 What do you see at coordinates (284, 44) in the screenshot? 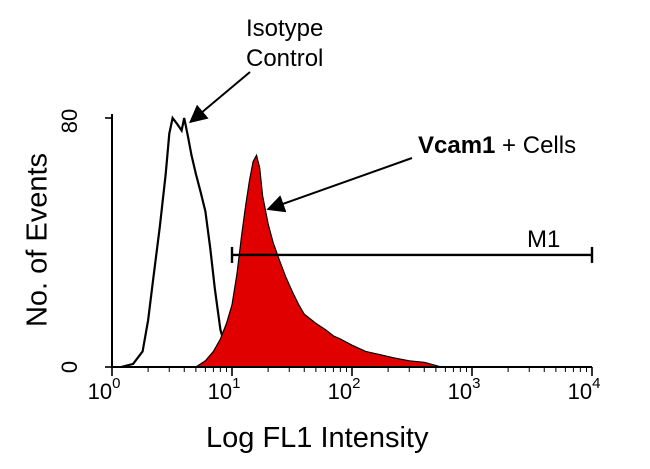
I see `isotype-annotation: Isotype Control` at bounding box center [284, 44].